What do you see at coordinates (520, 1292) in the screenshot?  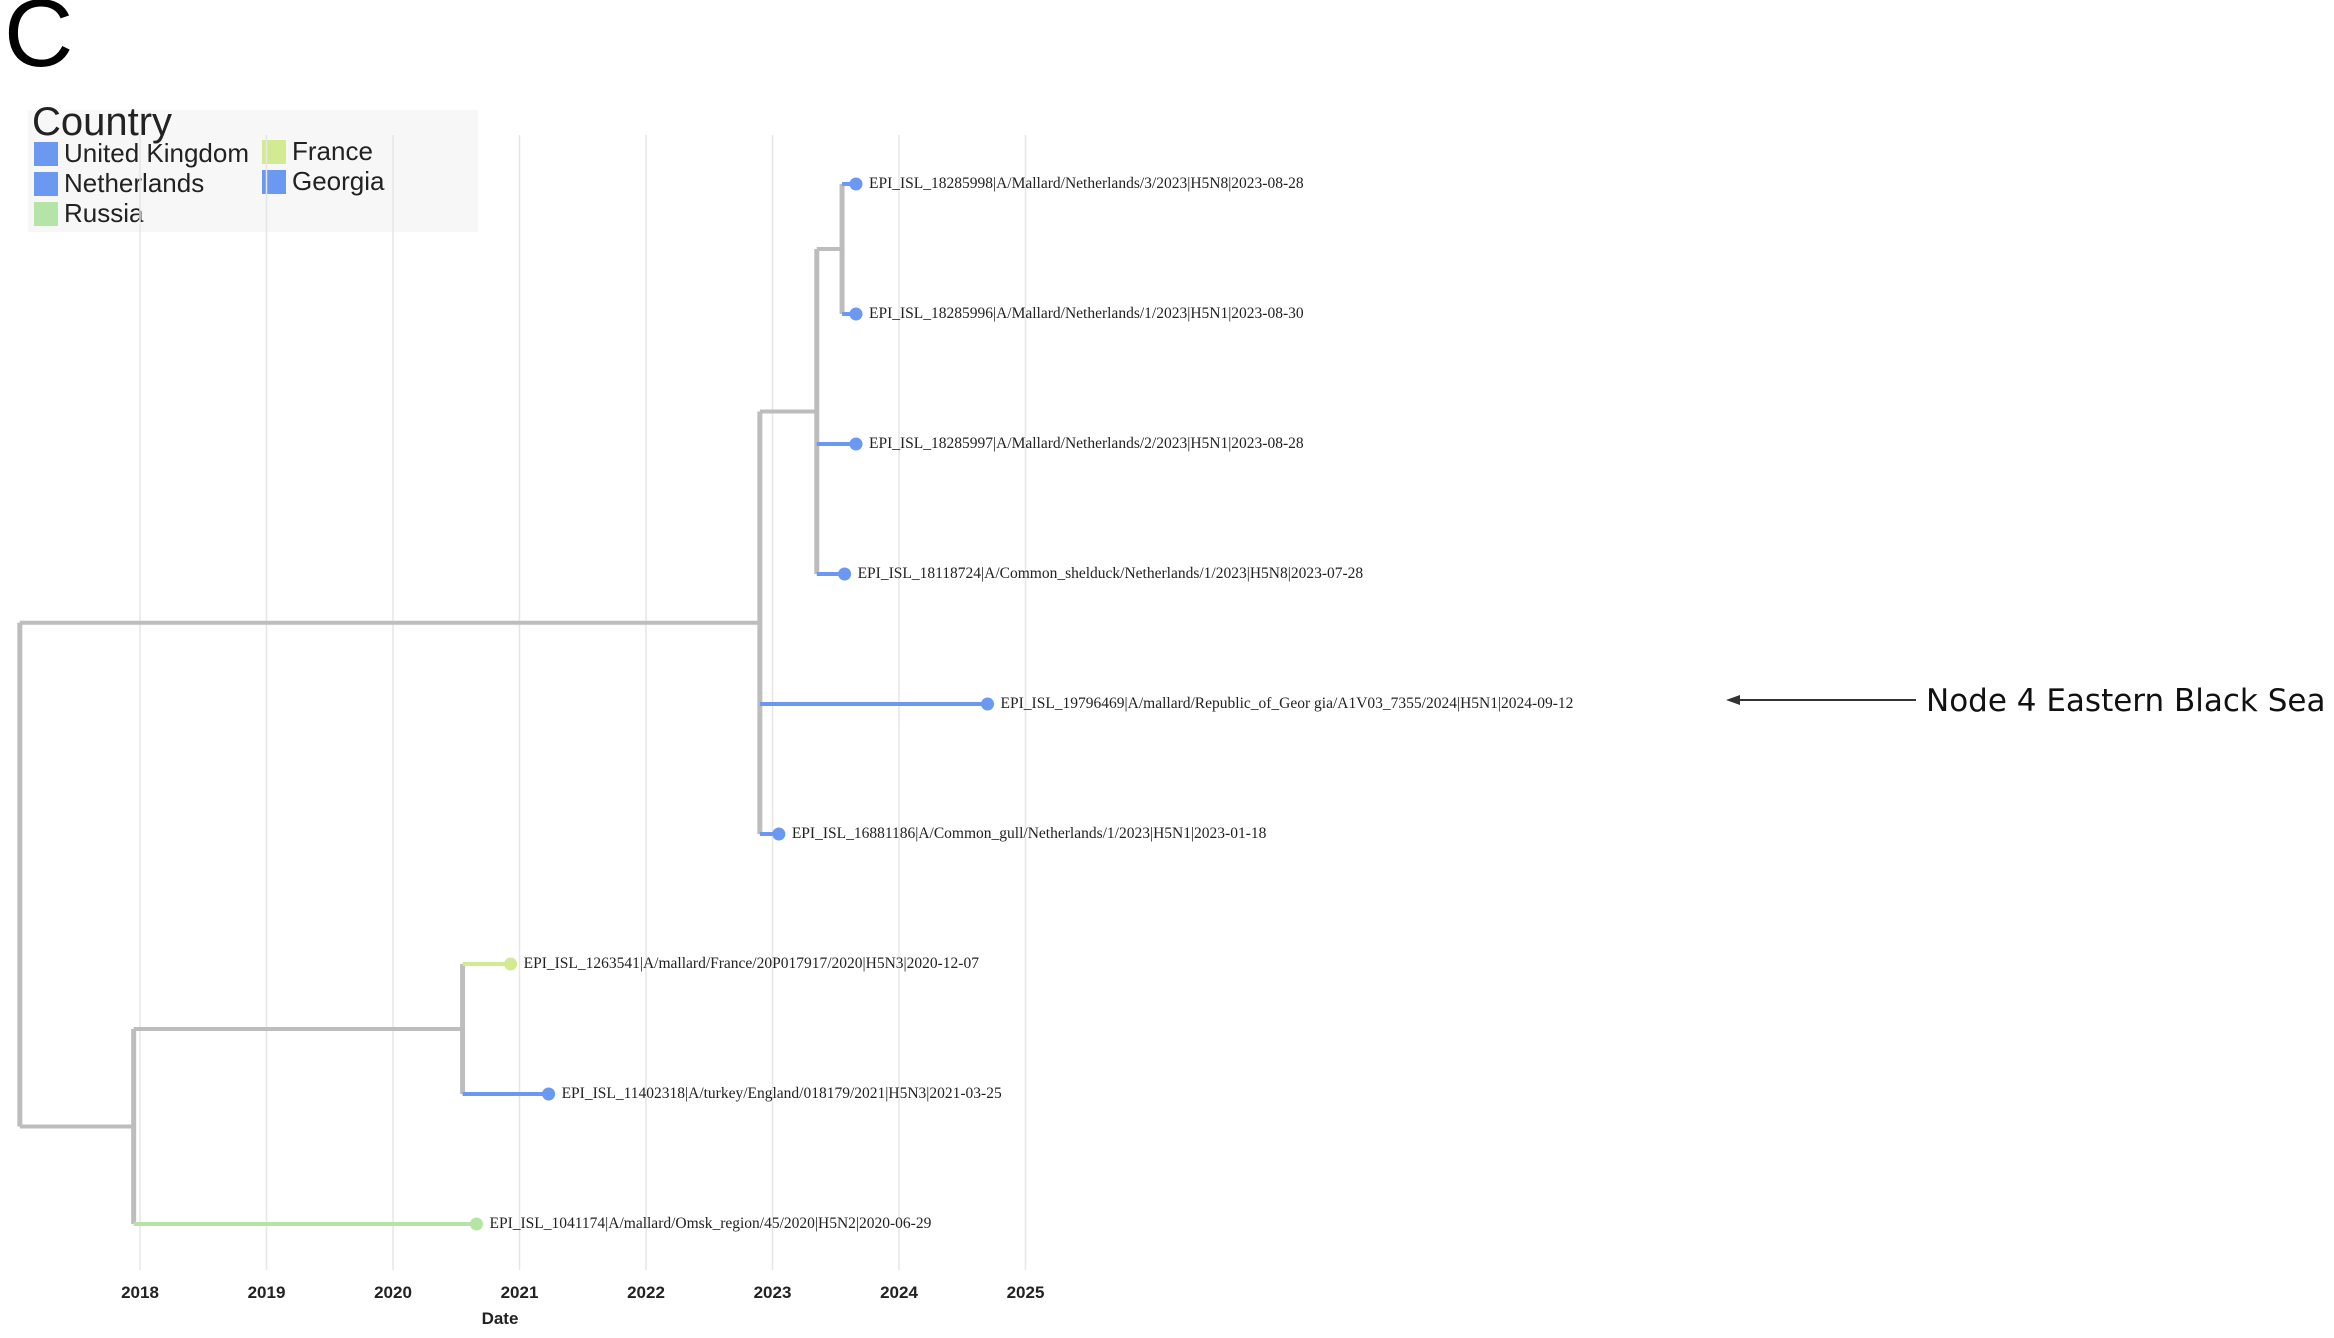 I see `x-tick-label: 2021` at bounding box center [520, 1292].